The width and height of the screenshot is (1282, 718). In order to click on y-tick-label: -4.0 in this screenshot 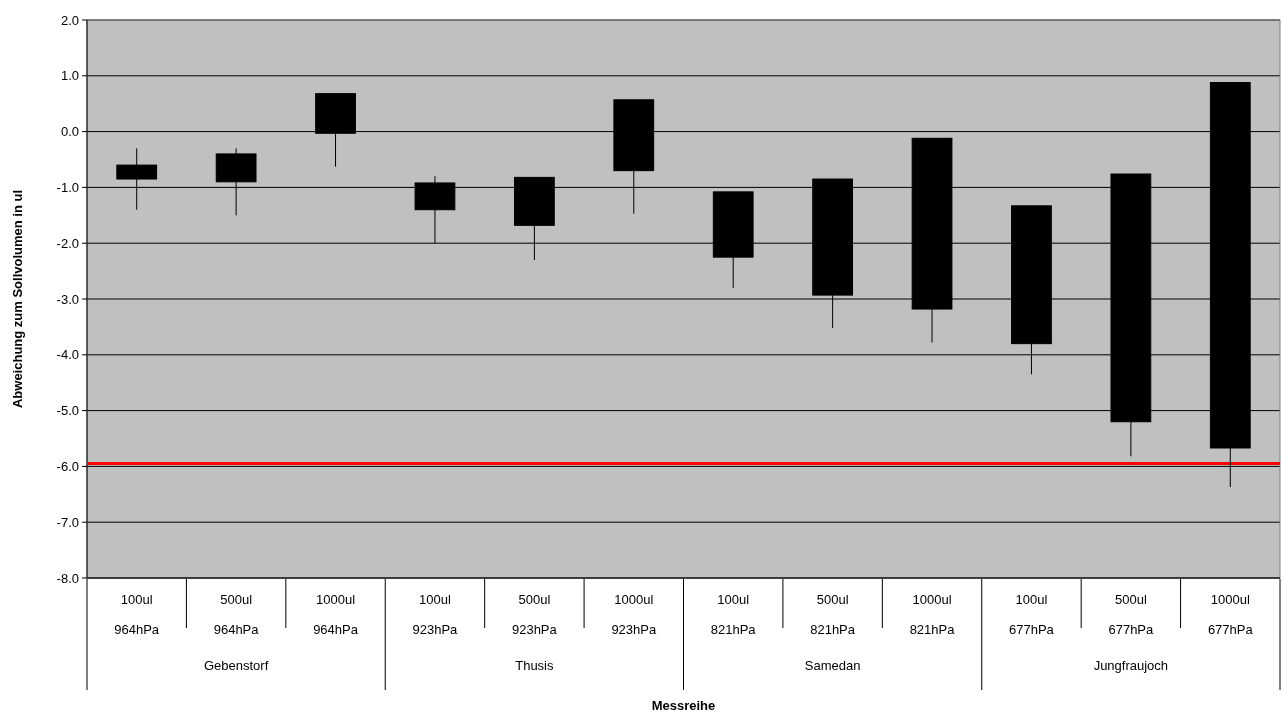, I will do `click(67, 355)`.